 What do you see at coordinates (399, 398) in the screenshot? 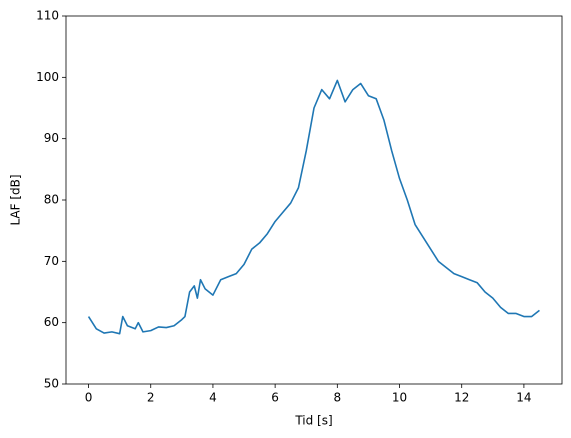
I see `x-tick-label: 10` at bounding box center [399, 398].